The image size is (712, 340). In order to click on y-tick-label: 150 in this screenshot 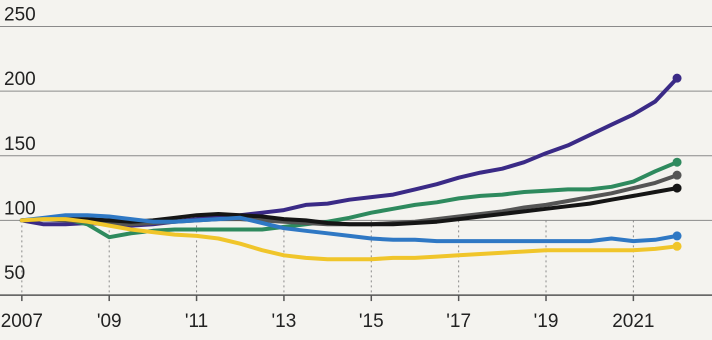, I will do `click(20, 144)`.